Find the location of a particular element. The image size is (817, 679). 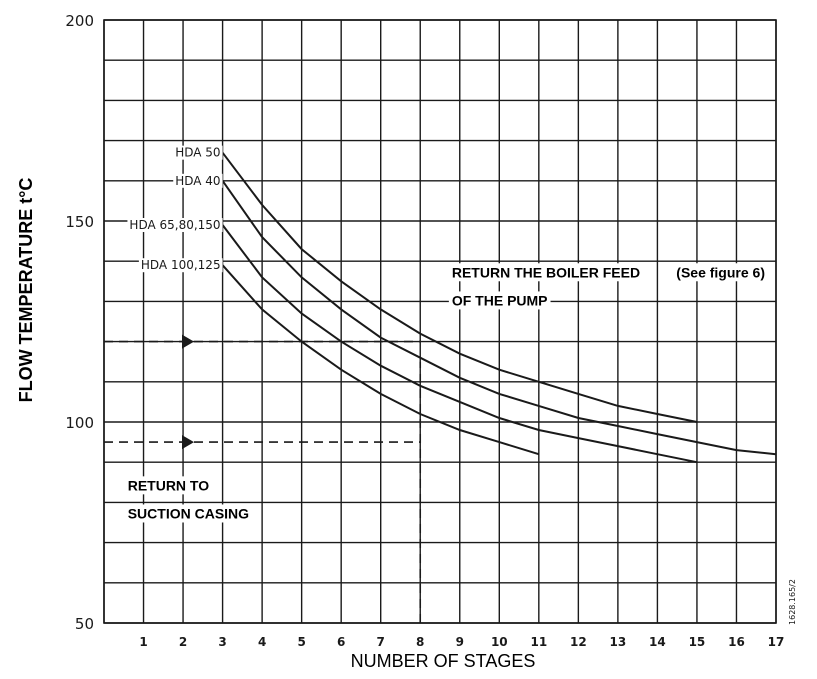

x-tick-label: 9 is located at coordinates (460, 642).